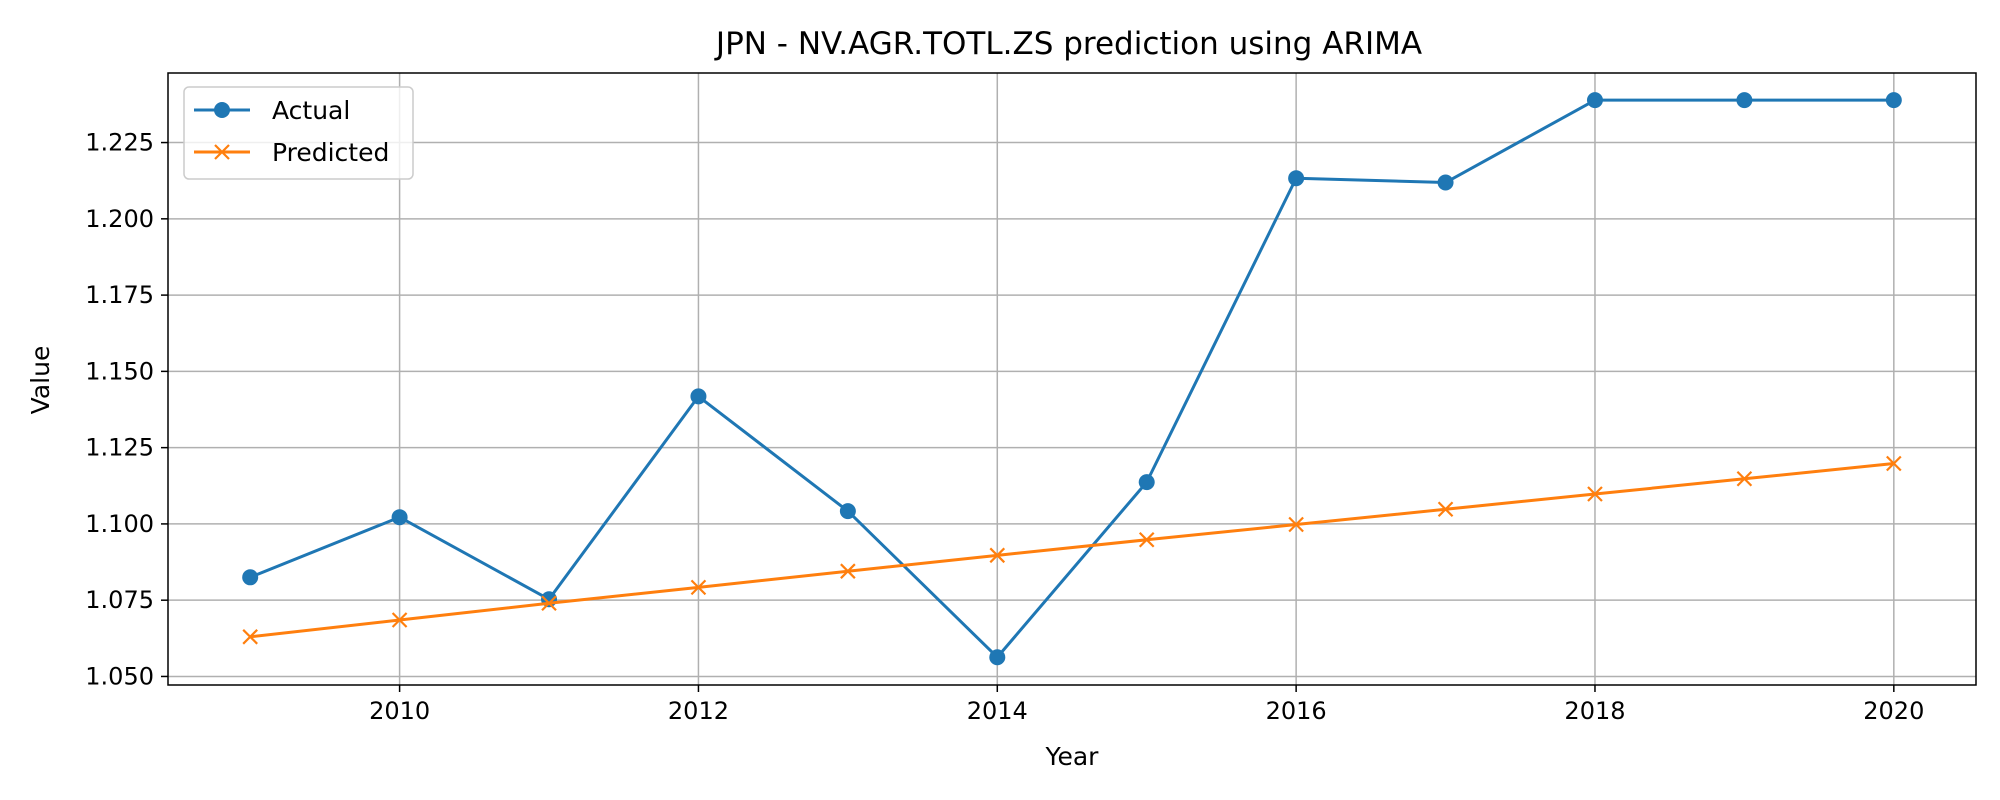 Image resolution: width=2000 pixels, height=800 pixels. I want to click on x-tick-label: 2016, so click(1296, 711).